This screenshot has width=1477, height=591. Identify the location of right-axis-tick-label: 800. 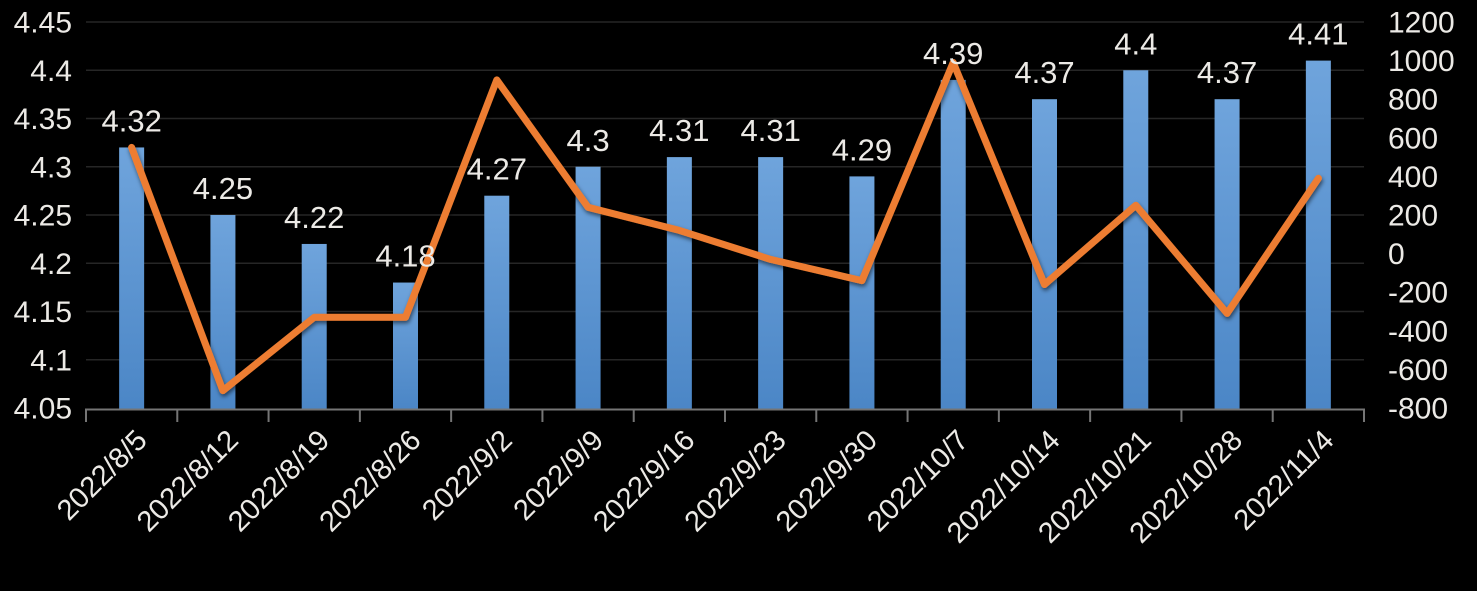
(1413, 100).